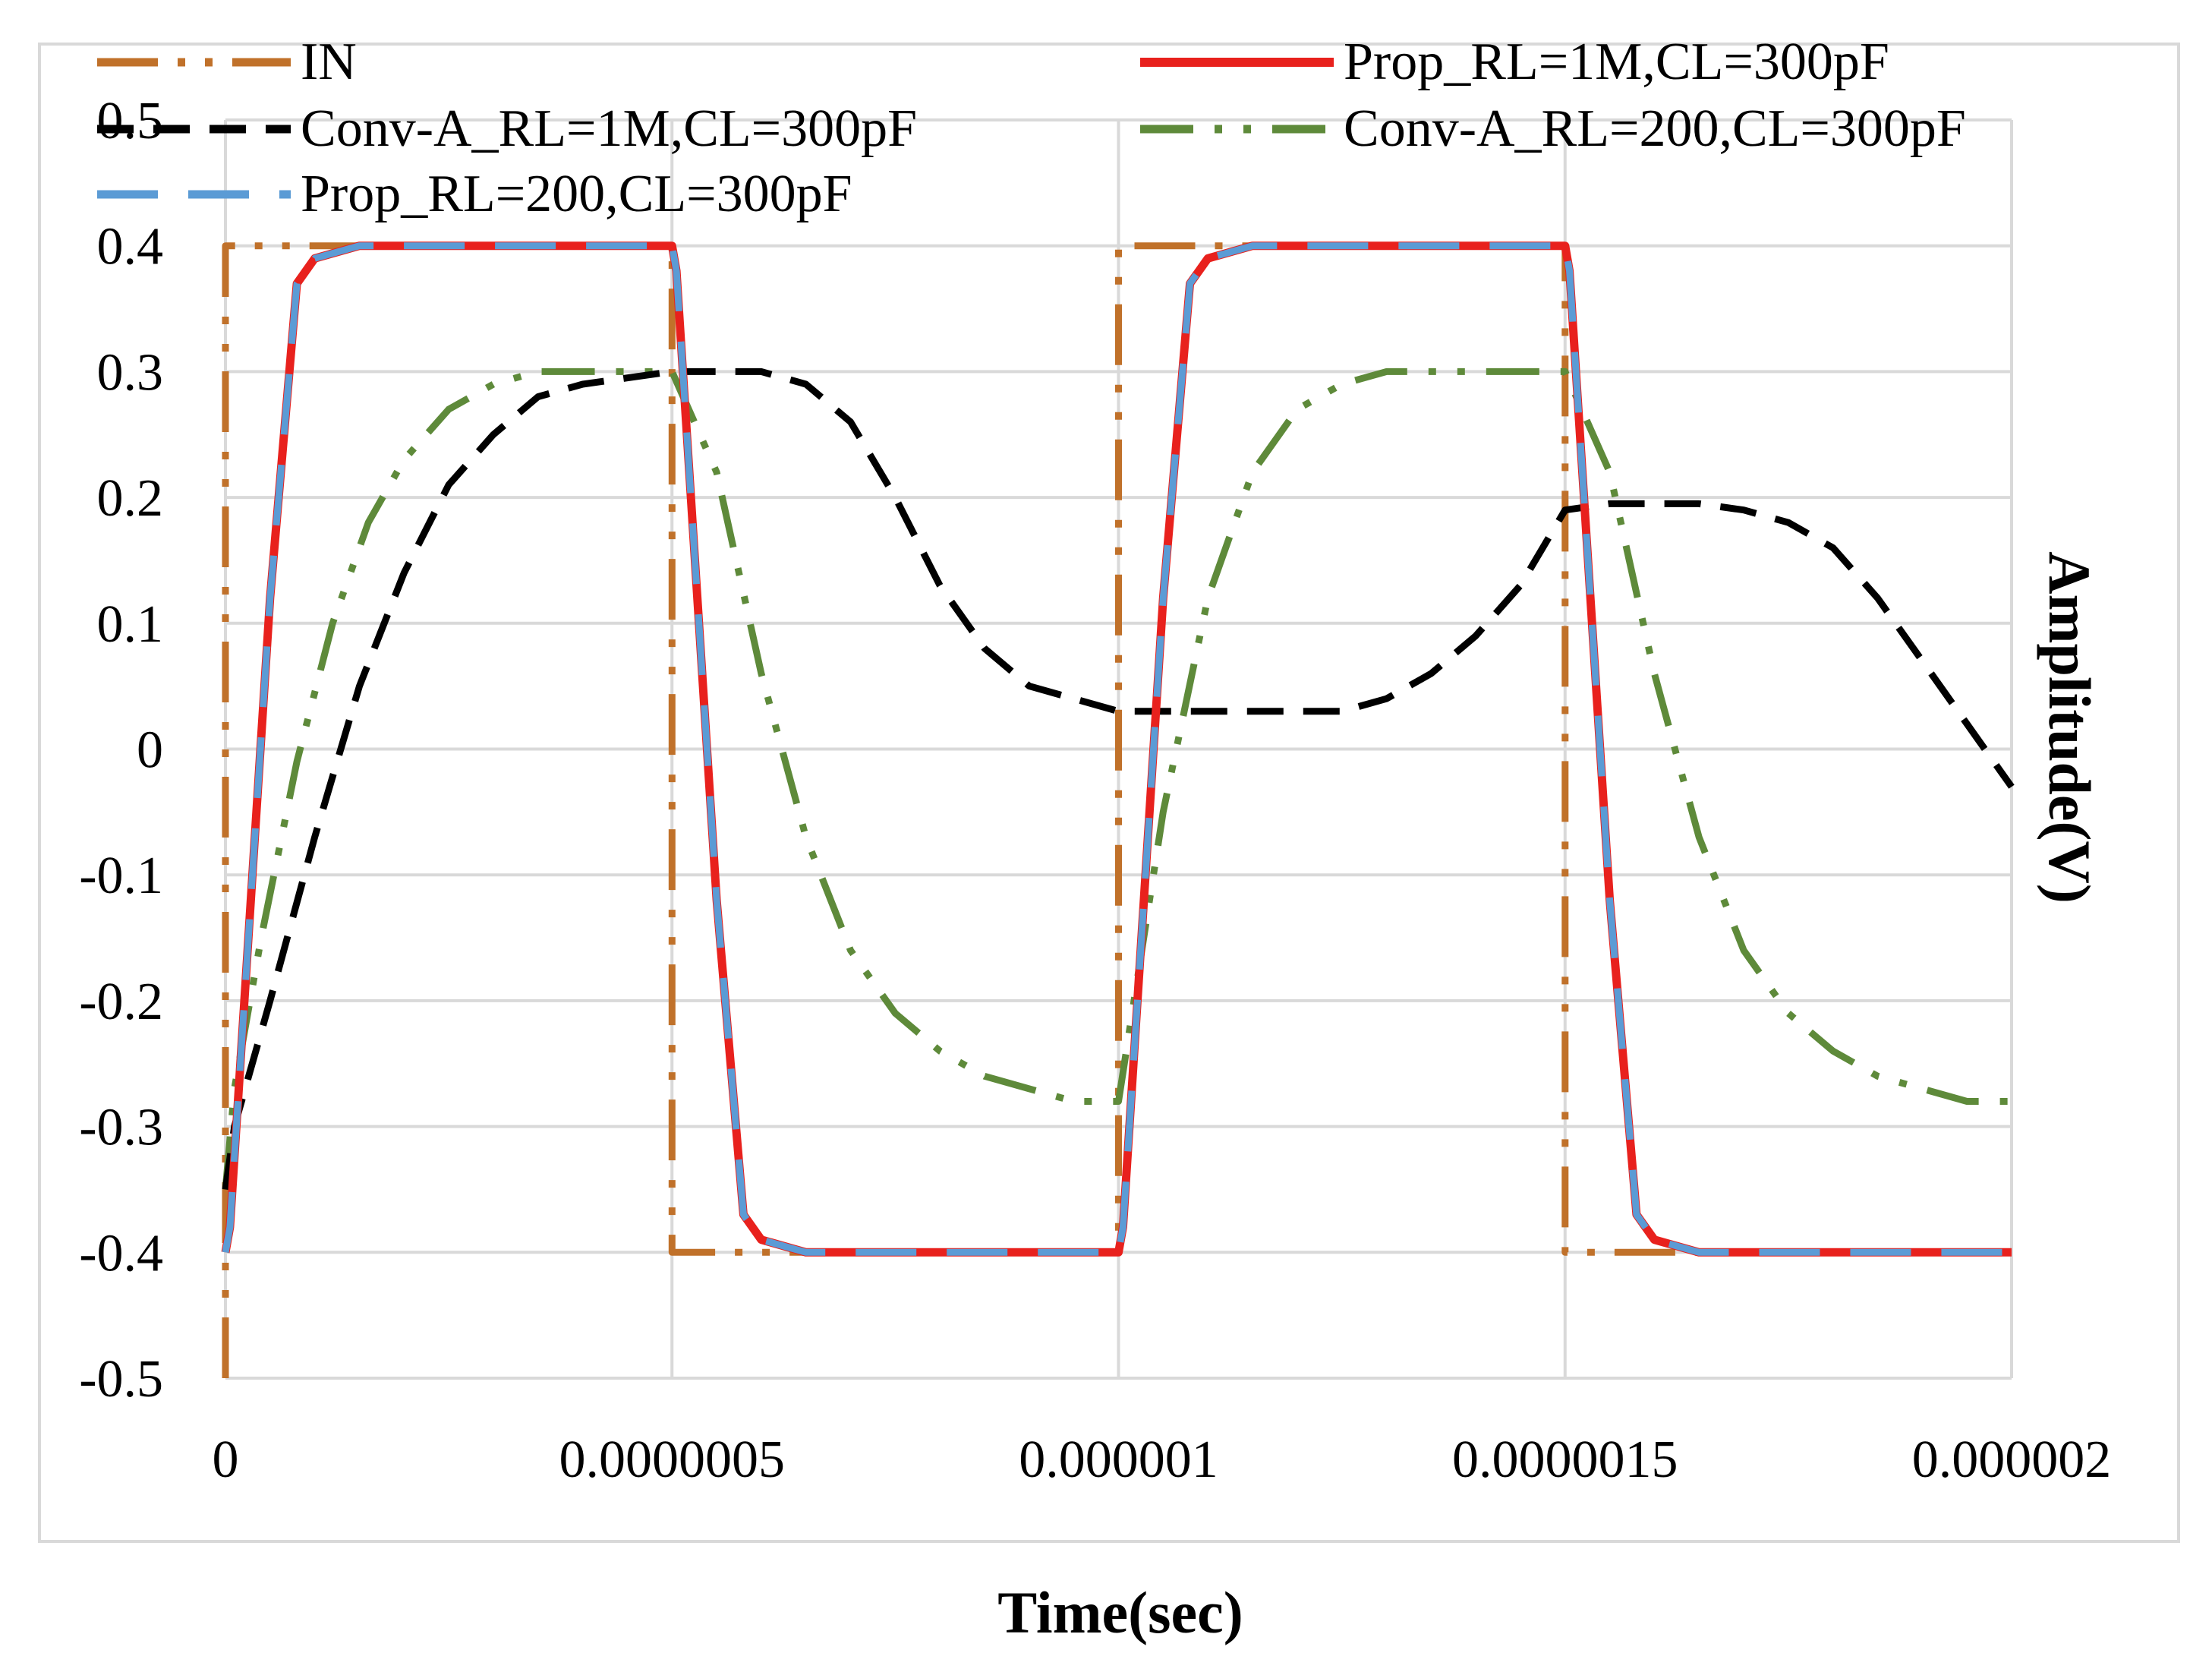 The image size is (2212, 1672). I want to click on y-tick-label: -0.2, so click(121, 1002).